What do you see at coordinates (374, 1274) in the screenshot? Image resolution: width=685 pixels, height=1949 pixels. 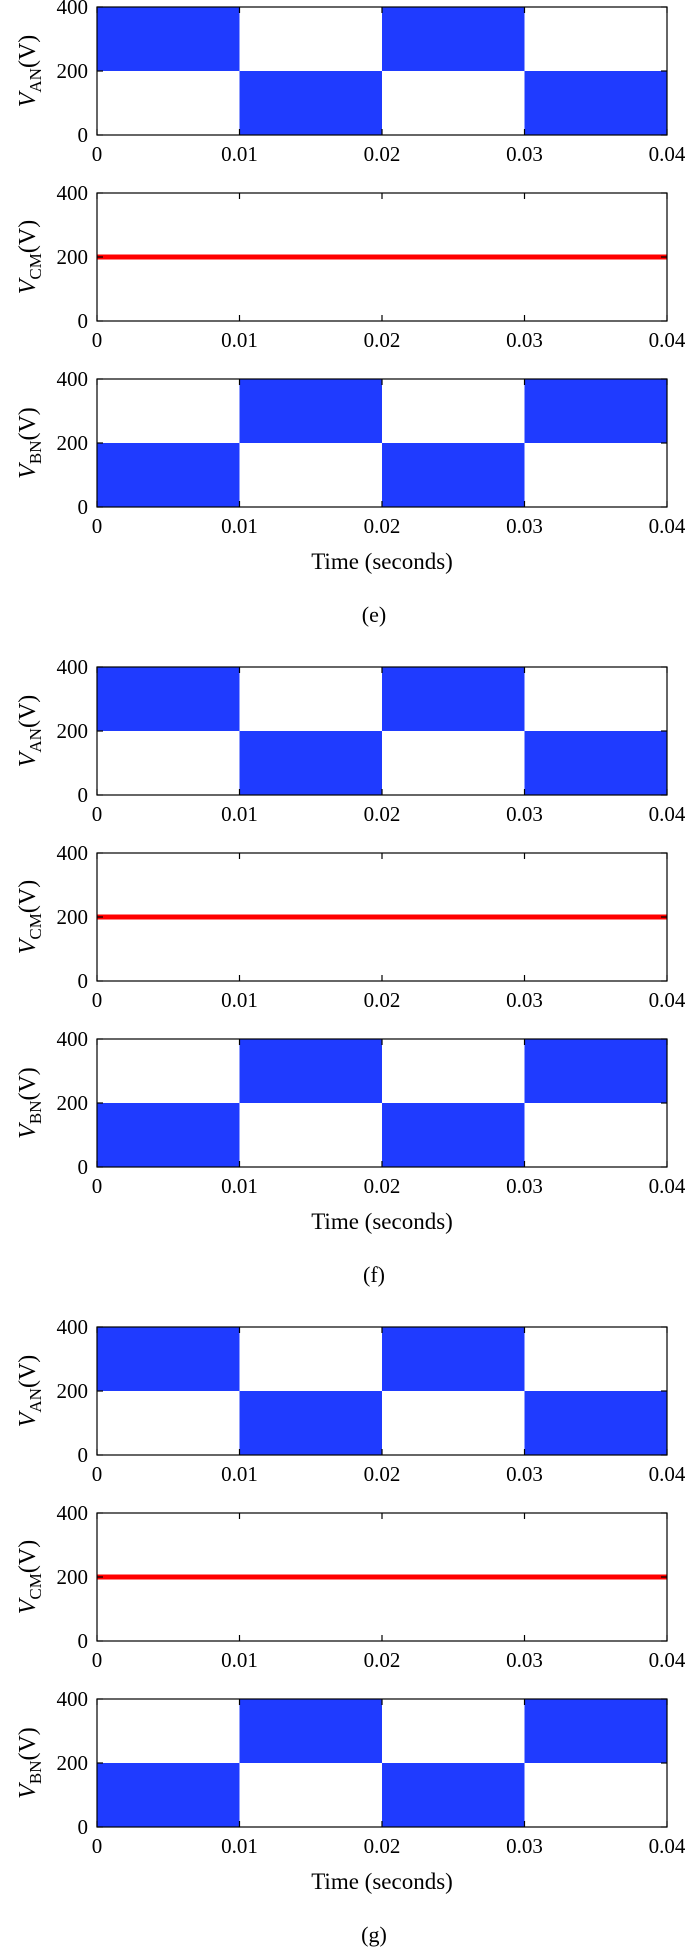 I see `figure-caption: (f)` at bounding box center [374, 1274].